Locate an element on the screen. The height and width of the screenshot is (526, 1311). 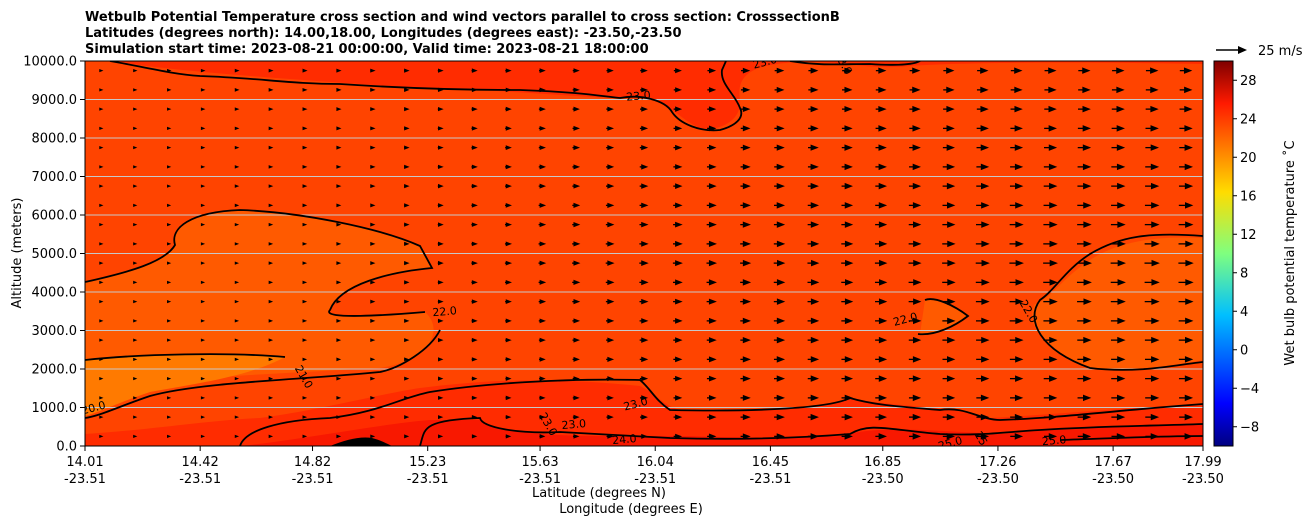
y-axis-label: Altitude (meters) is located at coordinates (17, 253).